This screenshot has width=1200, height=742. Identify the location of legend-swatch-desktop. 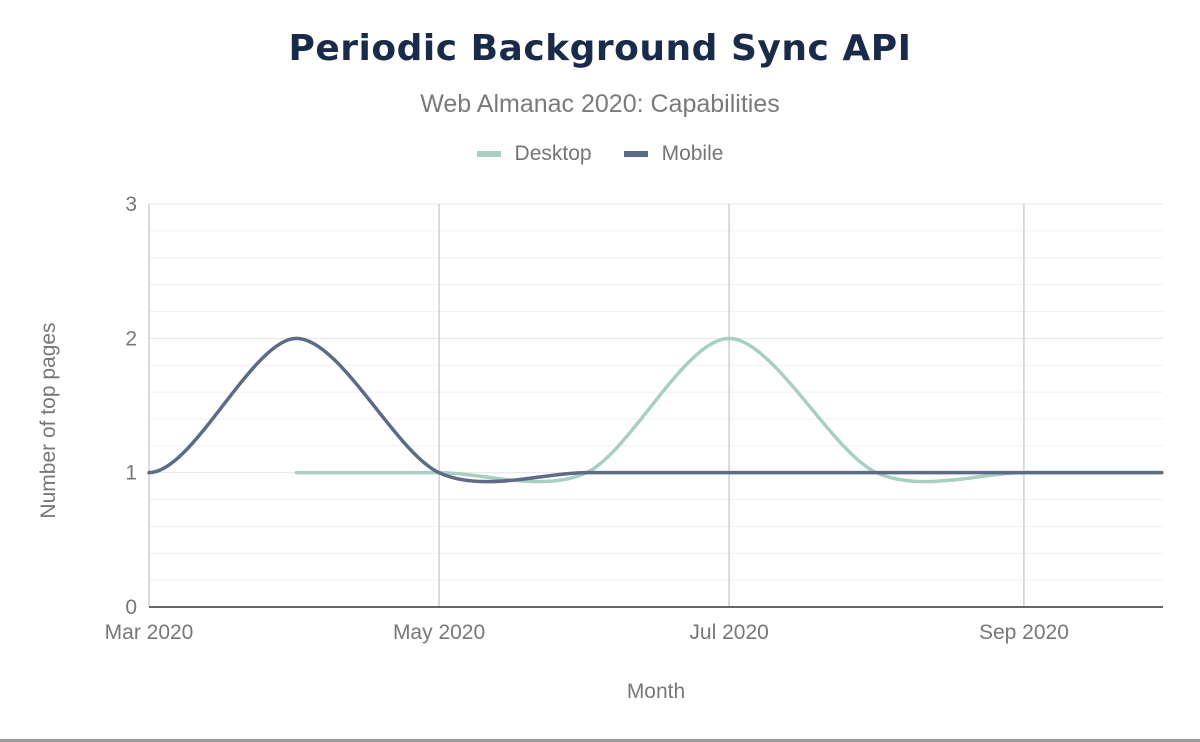
(488, 154).